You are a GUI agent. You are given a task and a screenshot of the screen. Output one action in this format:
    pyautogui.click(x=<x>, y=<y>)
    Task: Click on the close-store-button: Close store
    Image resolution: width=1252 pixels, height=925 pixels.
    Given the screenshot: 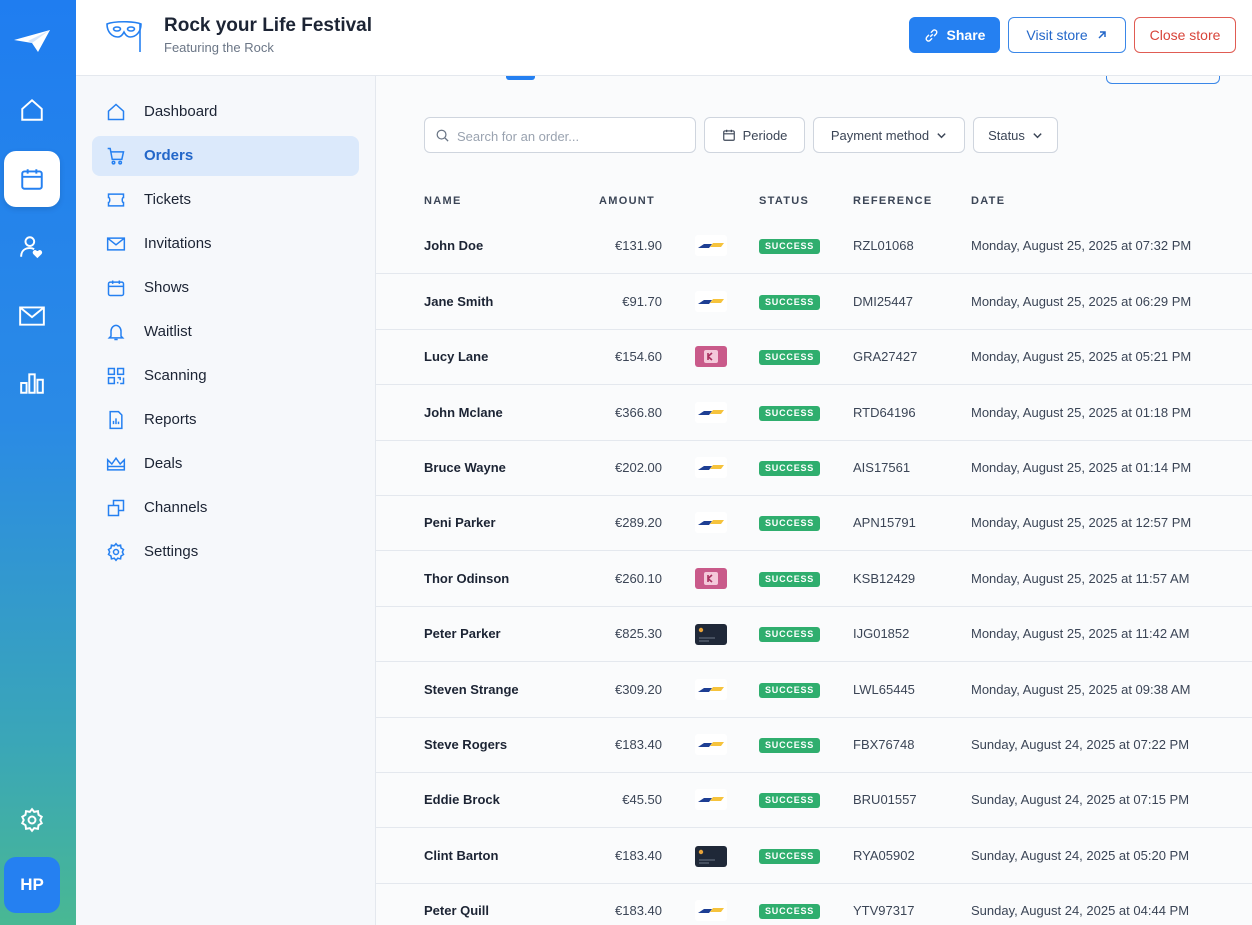 What is the action you would take?
    pyautogui.click(x=1185, y=35)
    